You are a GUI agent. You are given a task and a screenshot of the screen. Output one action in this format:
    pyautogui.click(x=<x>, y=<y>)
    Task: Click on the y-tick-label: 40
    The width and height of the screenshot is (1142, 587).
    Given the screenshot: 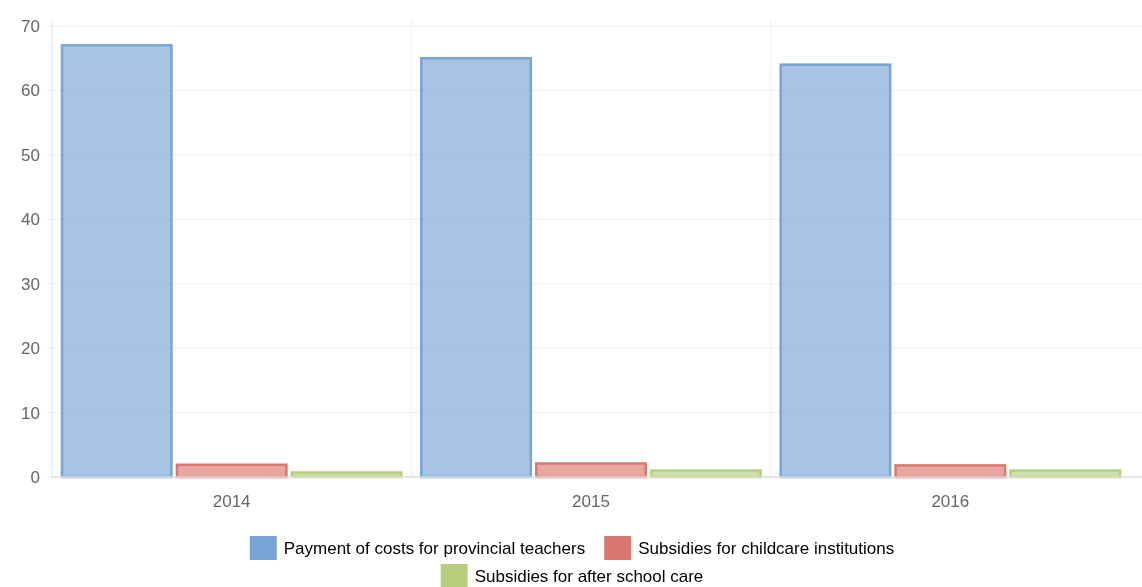 What is the action you would take?
    pyautogui.click(x=30, y=220)
    